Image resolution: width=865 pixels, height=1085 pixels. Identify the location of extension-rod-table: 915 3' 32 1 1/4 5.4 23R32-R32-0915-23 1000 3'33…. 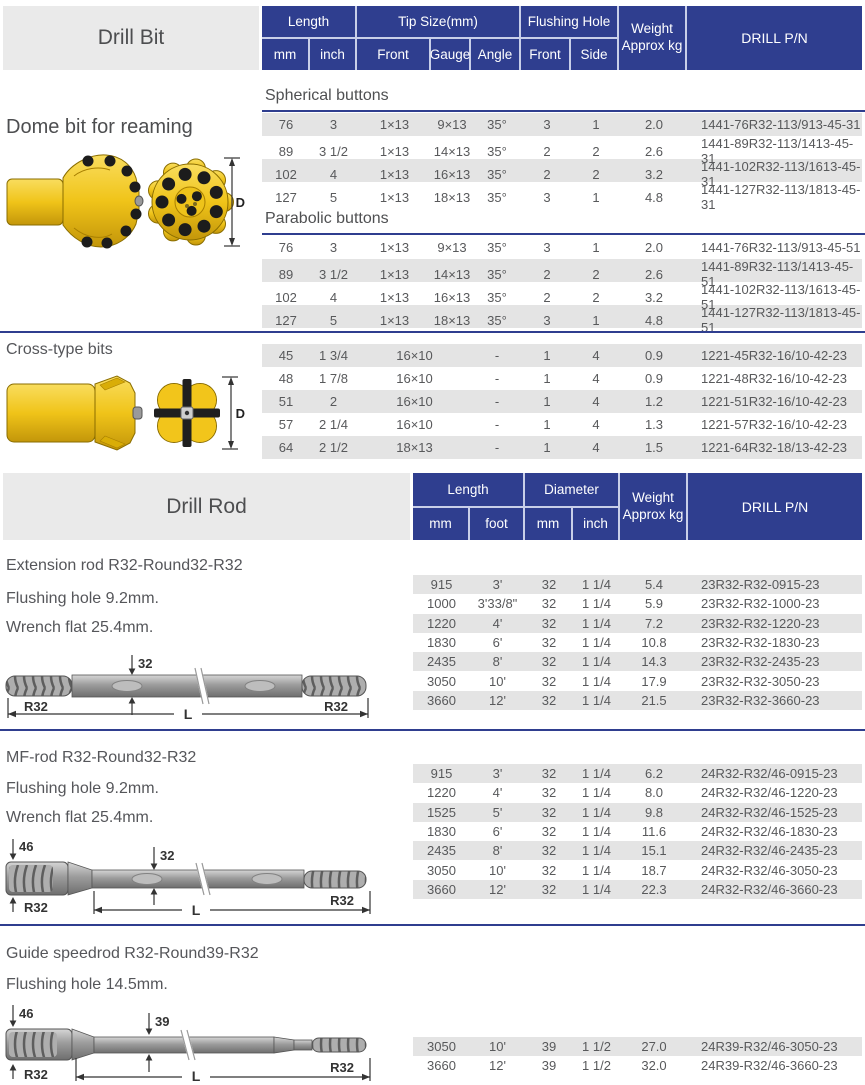
(637, 643).